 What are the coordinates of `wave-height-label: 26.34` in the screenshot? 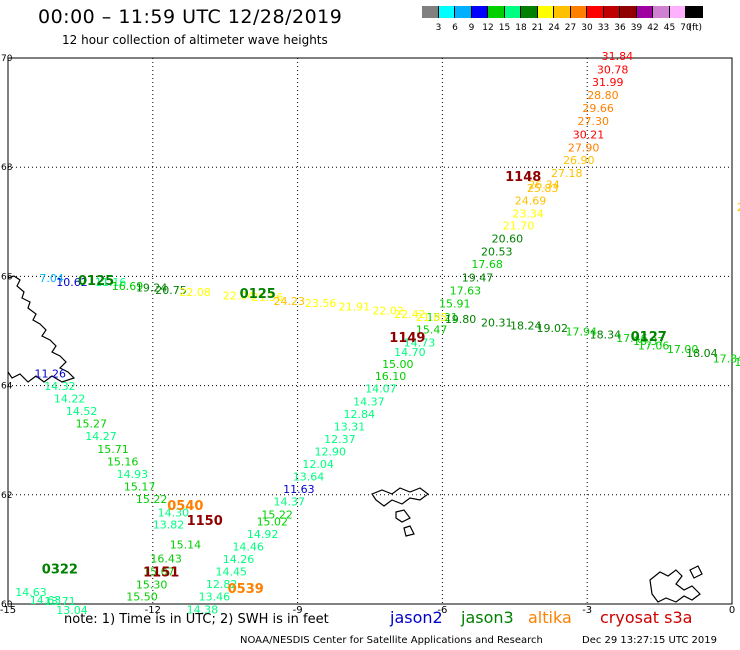 It's located at (544, 184).